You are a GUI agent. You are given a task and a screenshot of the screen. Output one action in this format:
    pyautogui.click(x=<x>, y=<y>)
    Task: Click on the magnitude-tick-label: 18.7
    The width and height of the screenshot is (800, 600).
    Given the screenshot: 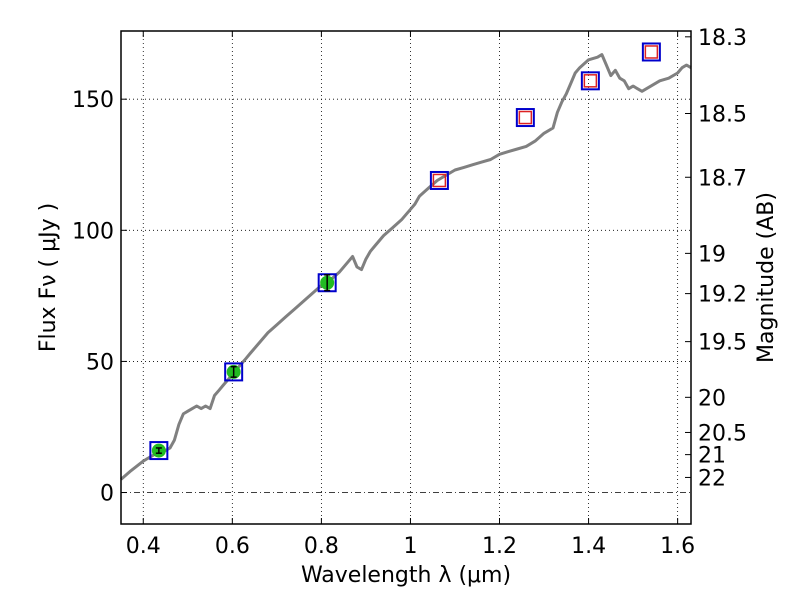 What is the action you would take?
    pyautogui.click(x=722, y=178)
    